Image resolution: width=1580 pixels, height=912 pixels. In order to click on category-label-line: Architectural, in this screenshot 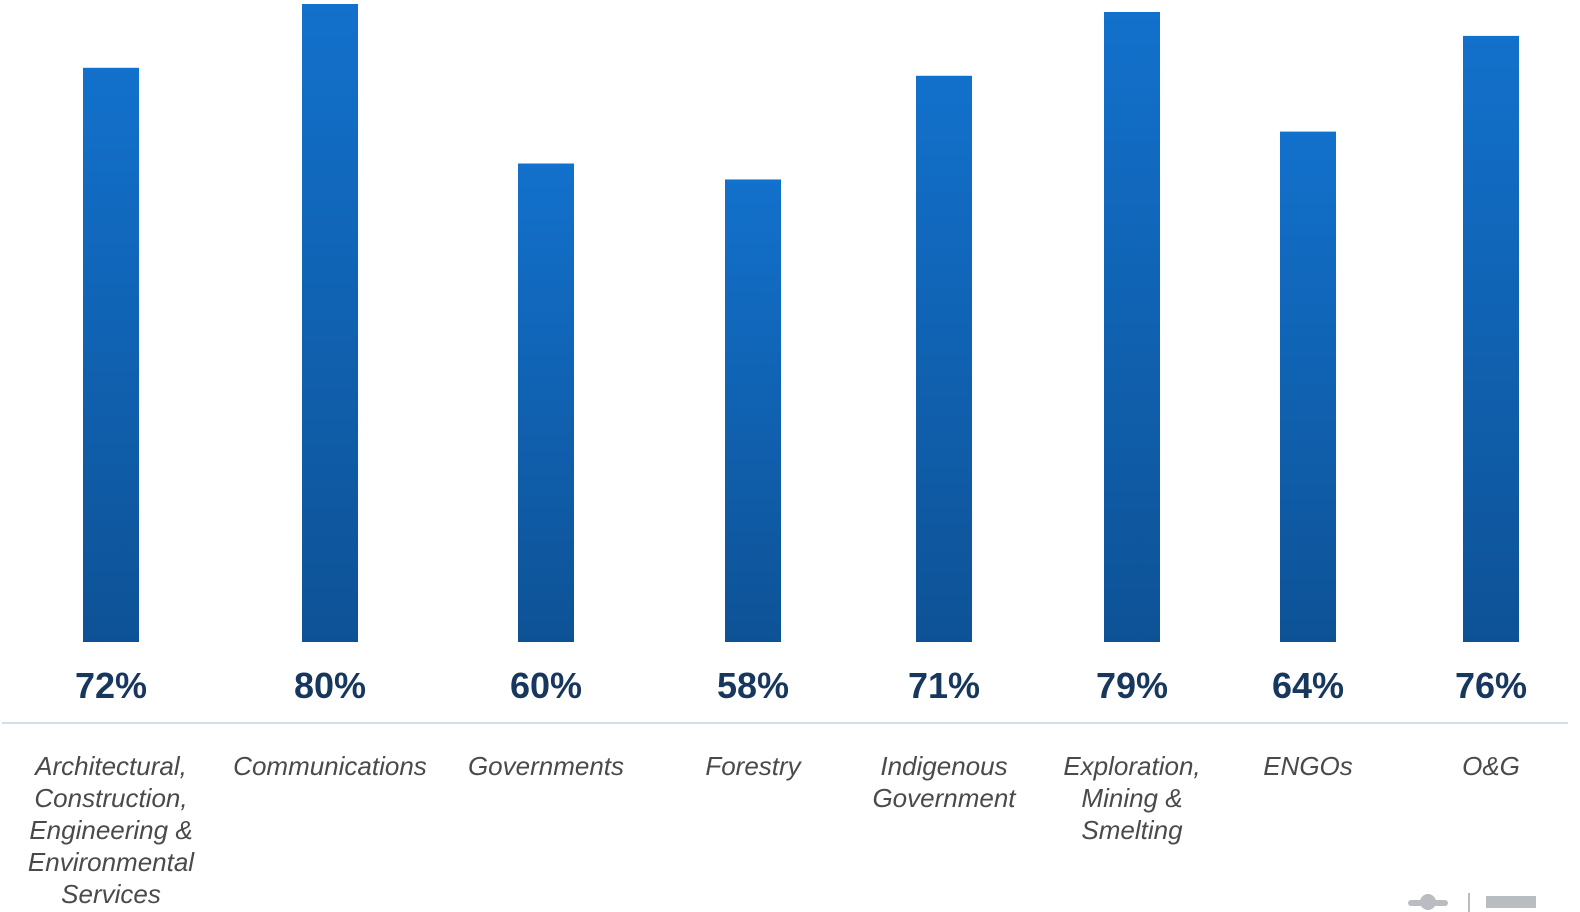, I will do `click(110, 766)`.